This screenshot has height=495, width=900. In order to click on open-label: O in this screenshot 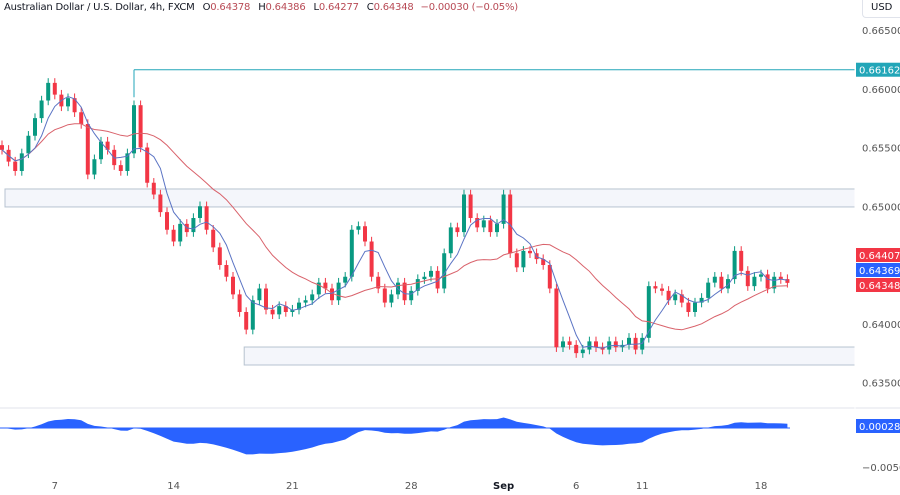, I will do `click(206, 7)`.